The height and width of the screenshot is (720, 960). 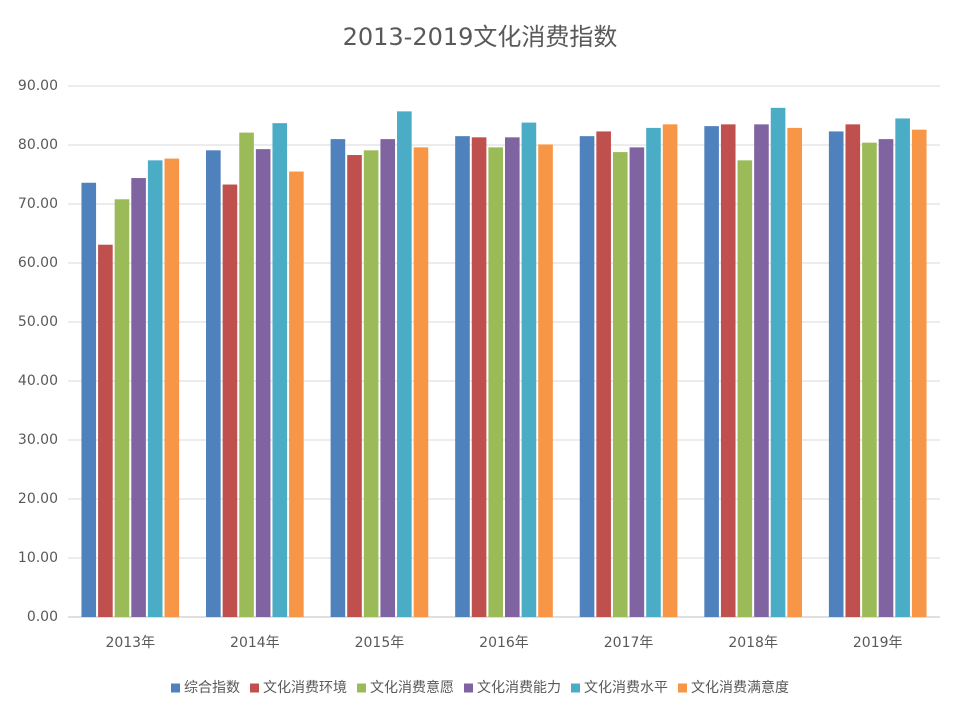 What do you see at coordinates (38, 499) in the screenshot?
I see `y-tick-label: 20.00` at bounding box center [38, 499].